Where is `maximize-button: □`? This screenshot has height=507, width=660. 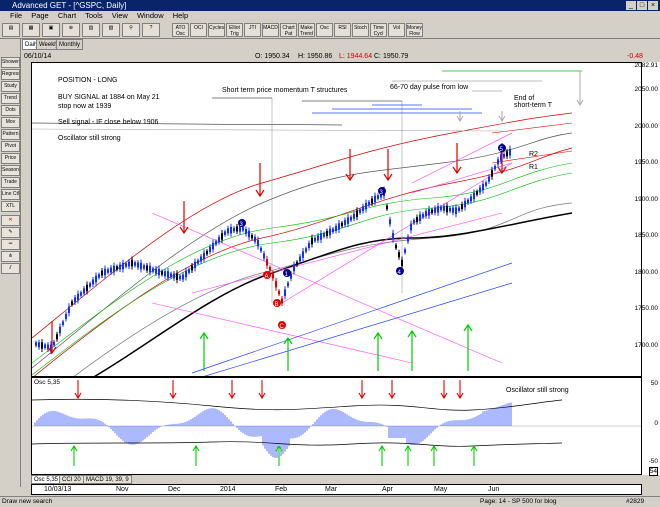
maximize-button: □ is located at coordinates (642, 5).